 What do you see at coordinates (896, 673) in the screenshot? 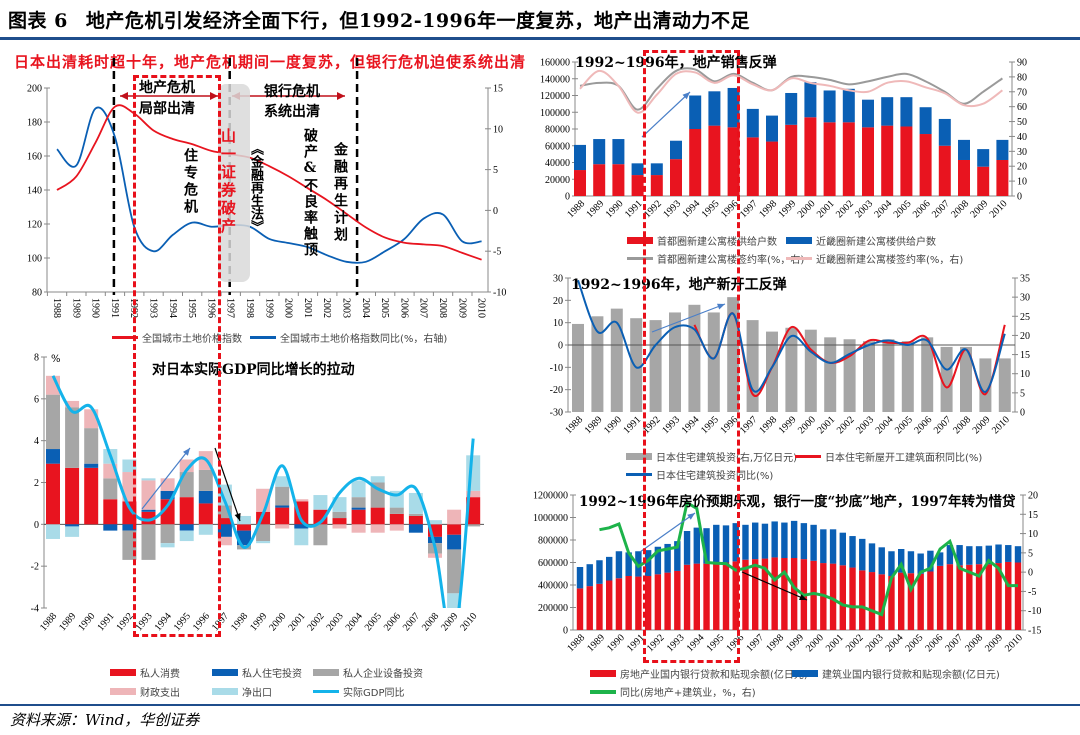
I see `legend-construction-loans: 建筑业国内银行贷款和贴现余额(亿日元)` at bounding box center [896, 673].